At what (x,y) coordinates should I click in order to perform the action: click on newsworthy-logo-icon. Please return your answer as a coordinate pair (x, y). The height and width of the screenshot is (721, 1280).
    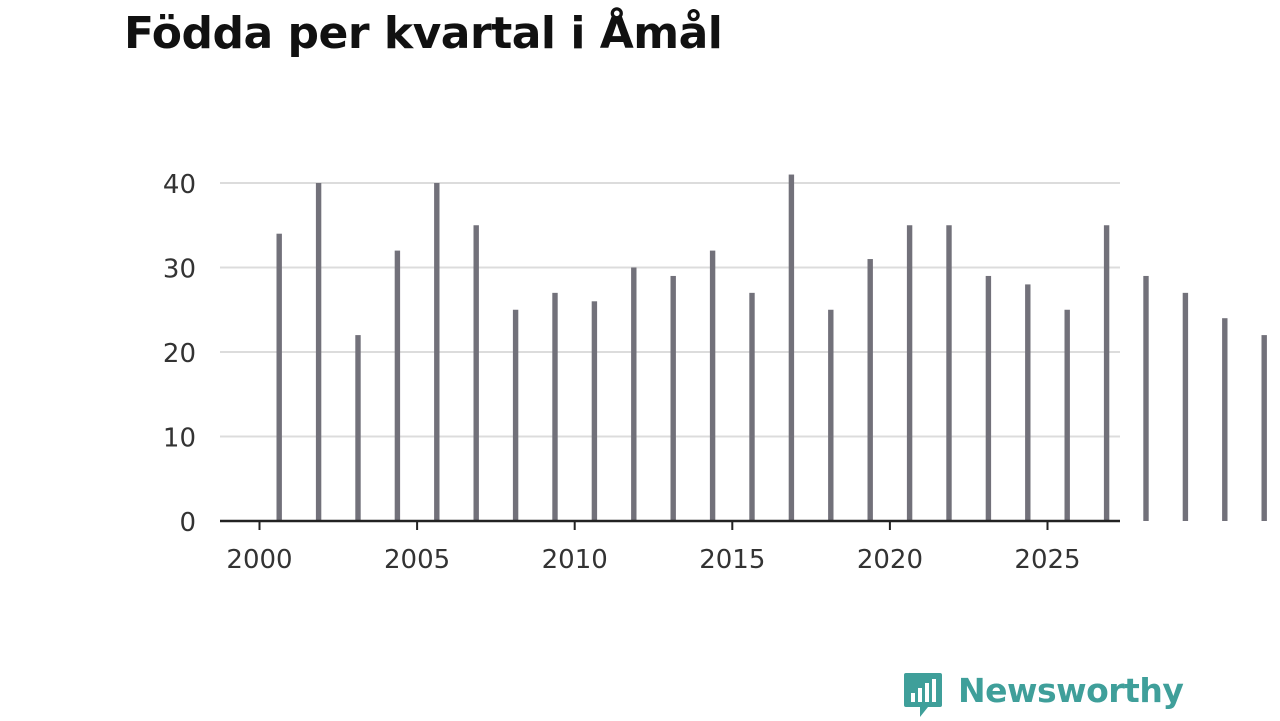
    Looking at the image, I should click on (923, 695).